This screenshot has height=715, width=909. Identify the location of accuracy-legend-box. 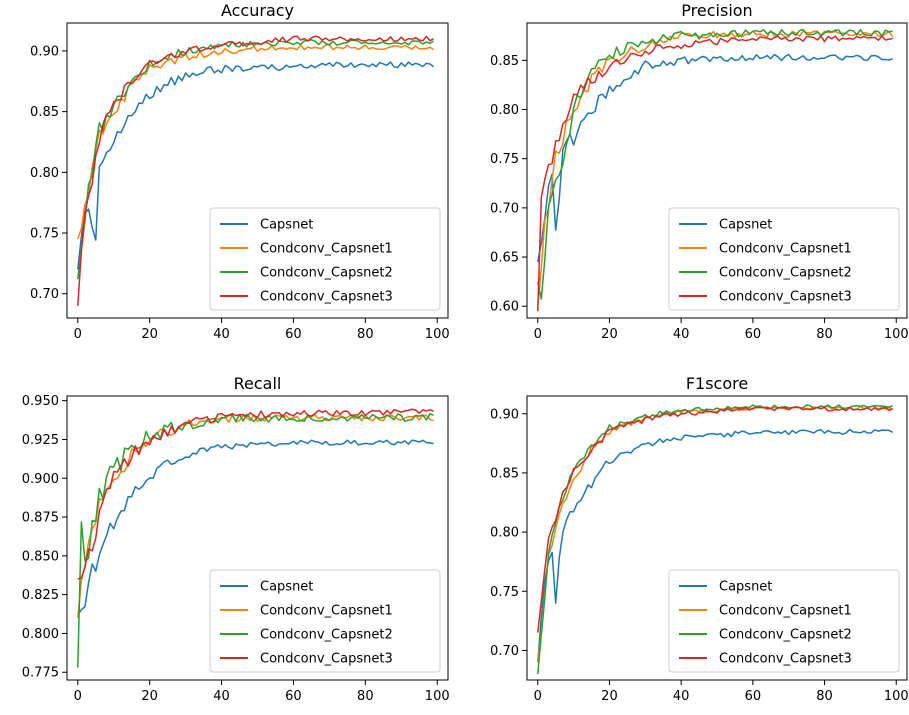
(325, 259).